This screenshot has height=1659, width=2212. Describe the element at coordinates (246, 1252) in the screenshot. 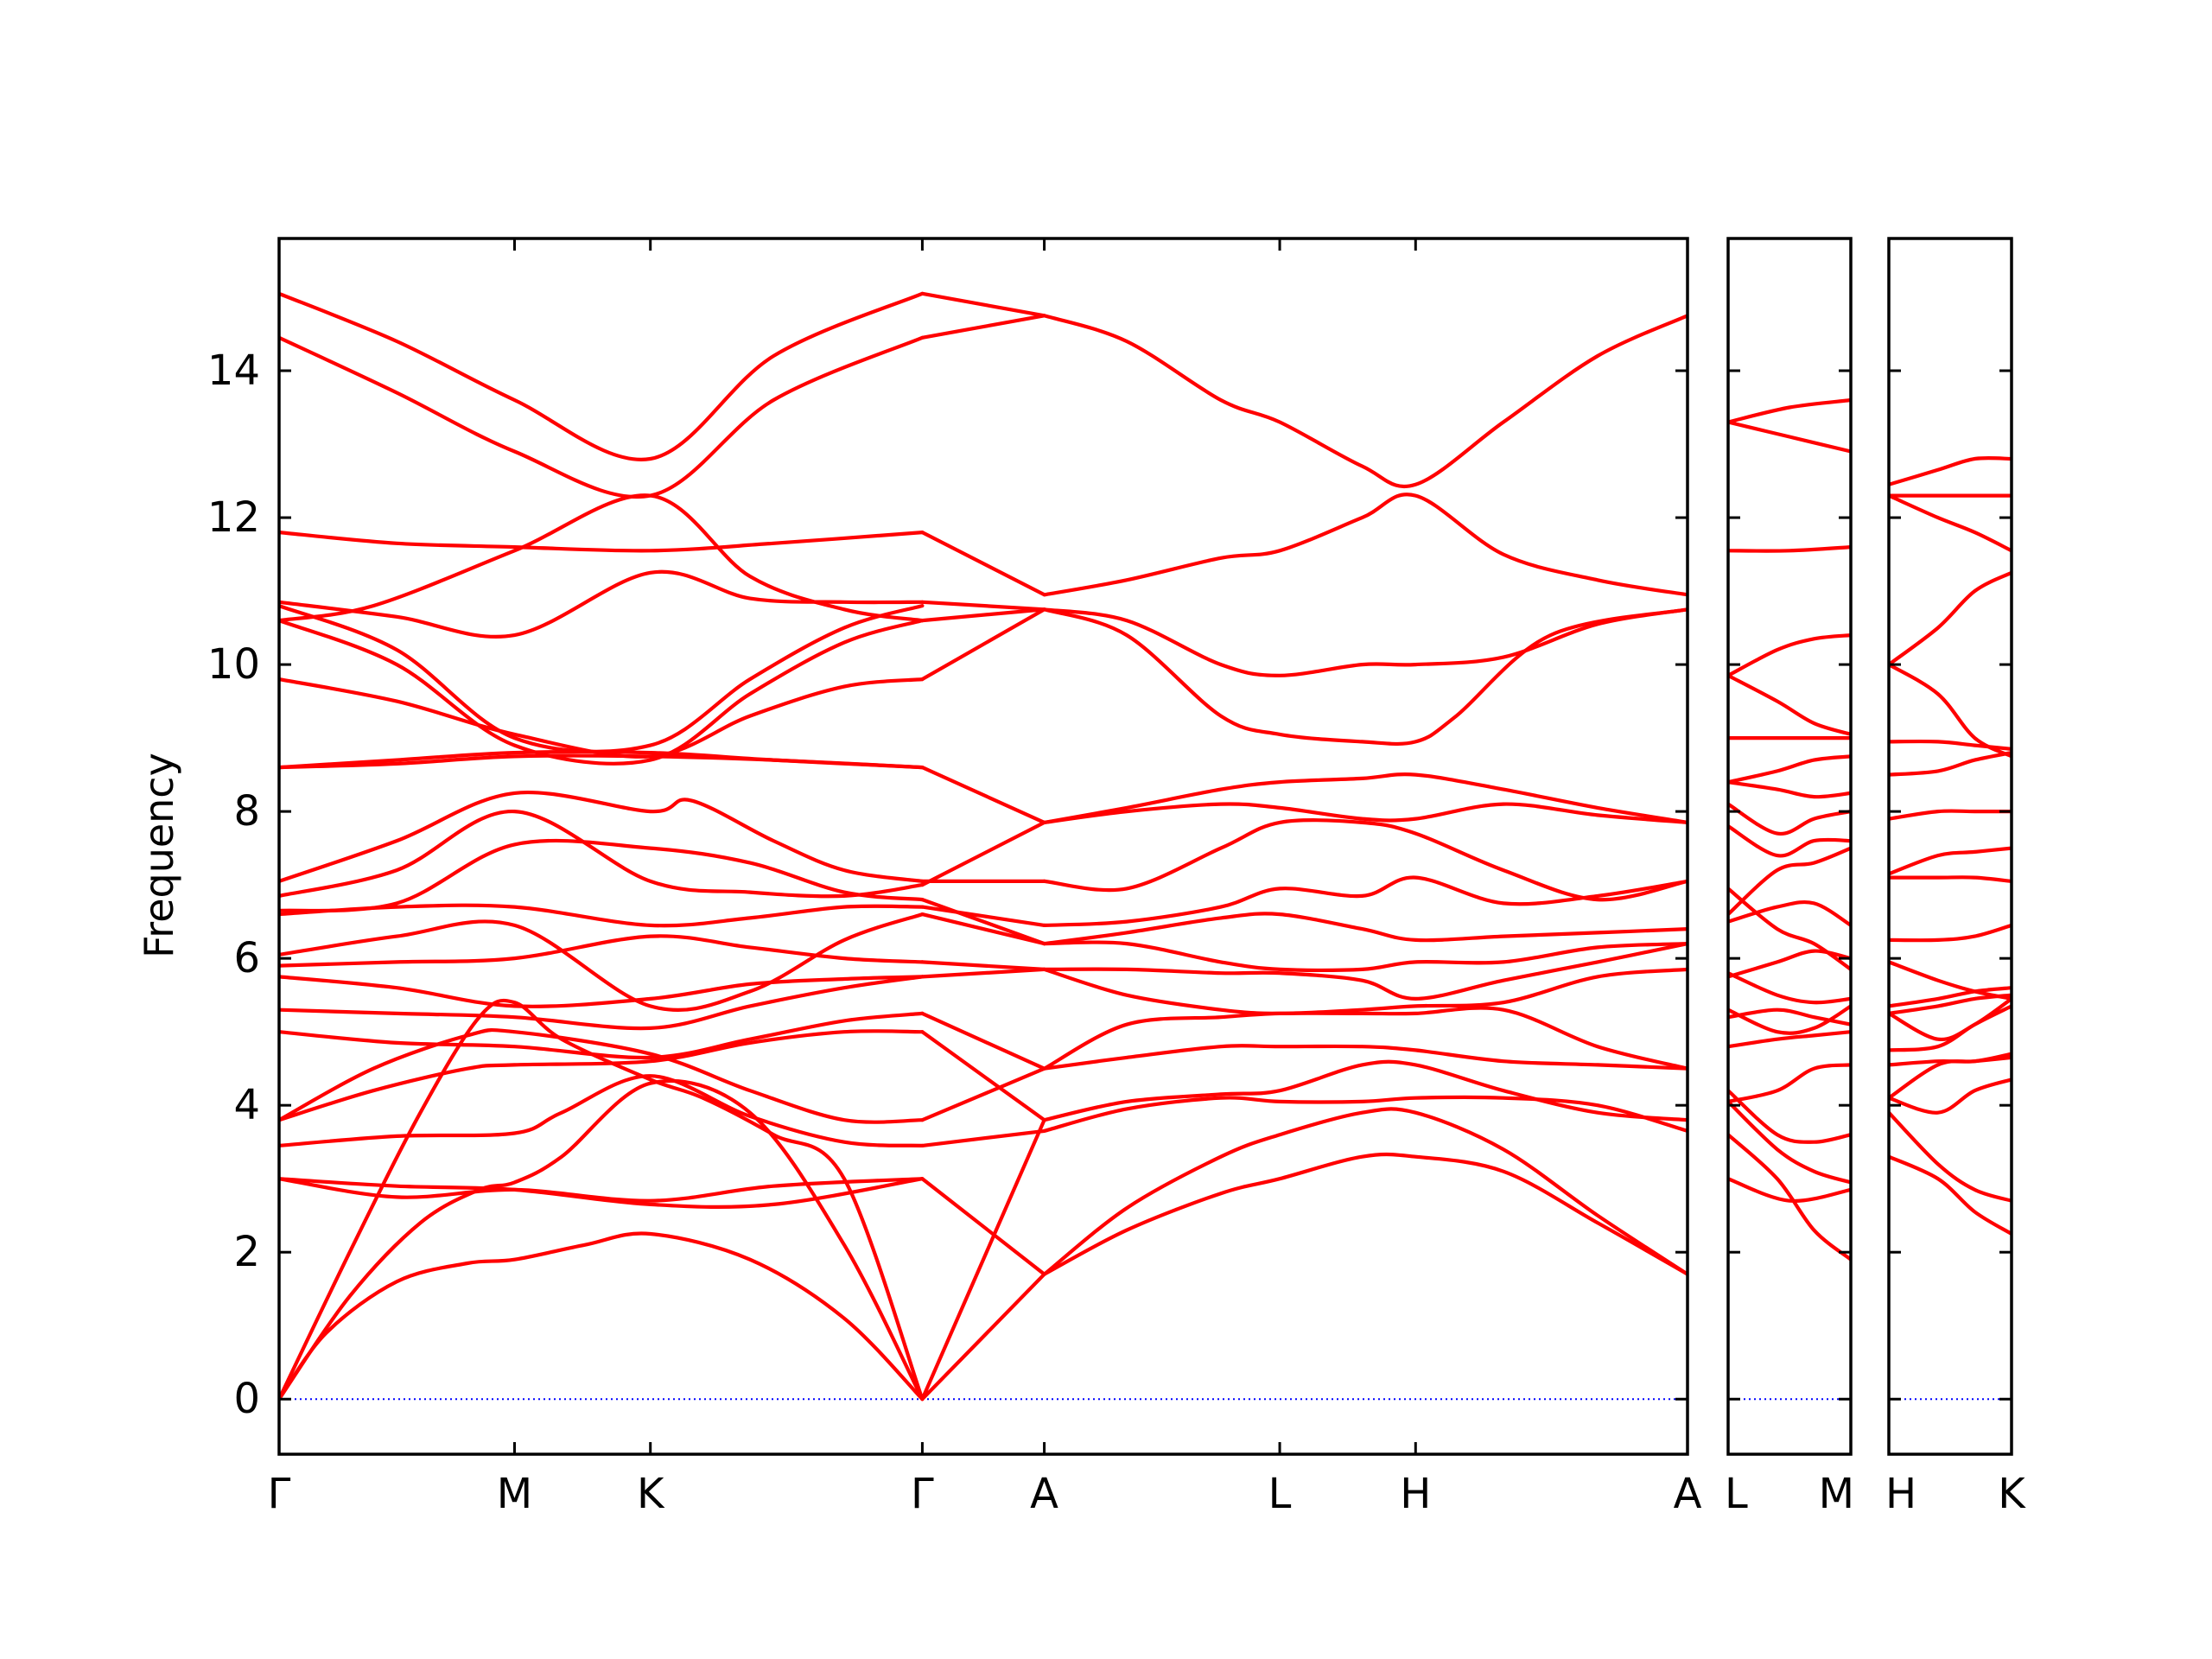

I see `y-tick-label: 2` at that location.